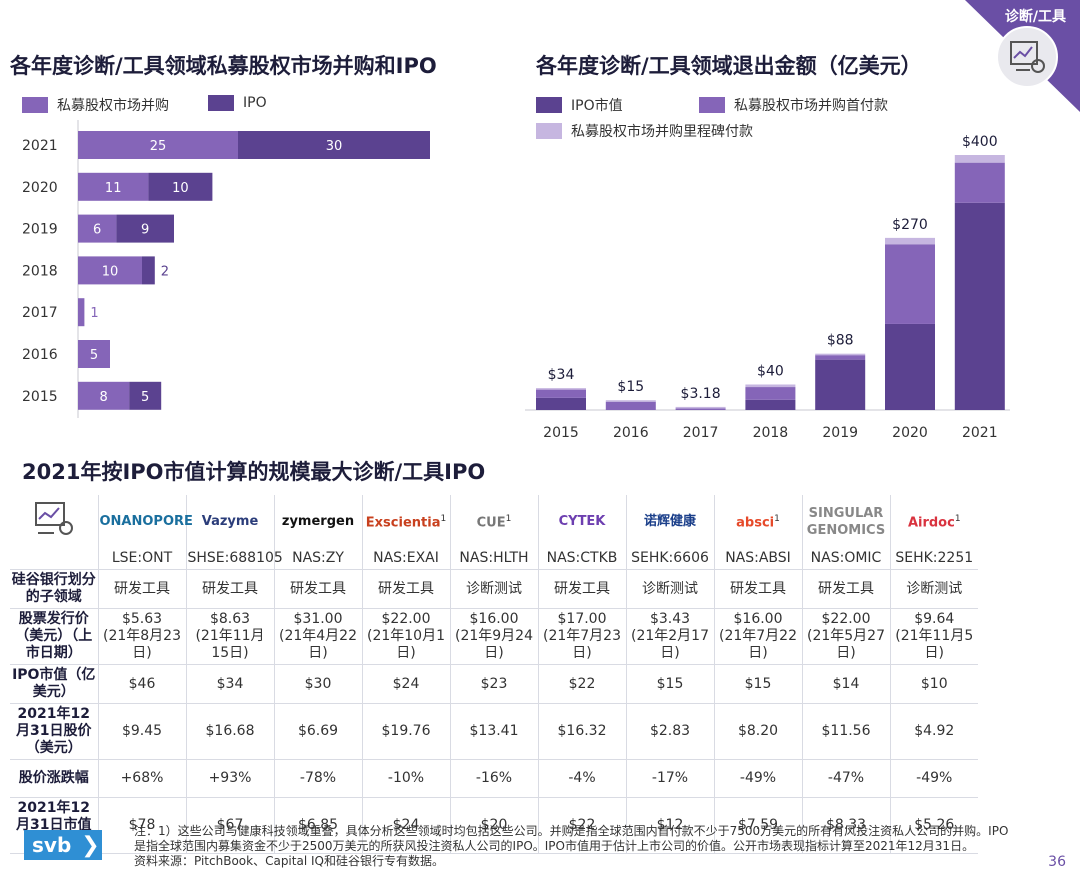 The image size is (1080, 891). What do you see at coordinates (934, 619) in the screenshot?
I see `offer-price: $9.64` at bounding box center [934, 619].